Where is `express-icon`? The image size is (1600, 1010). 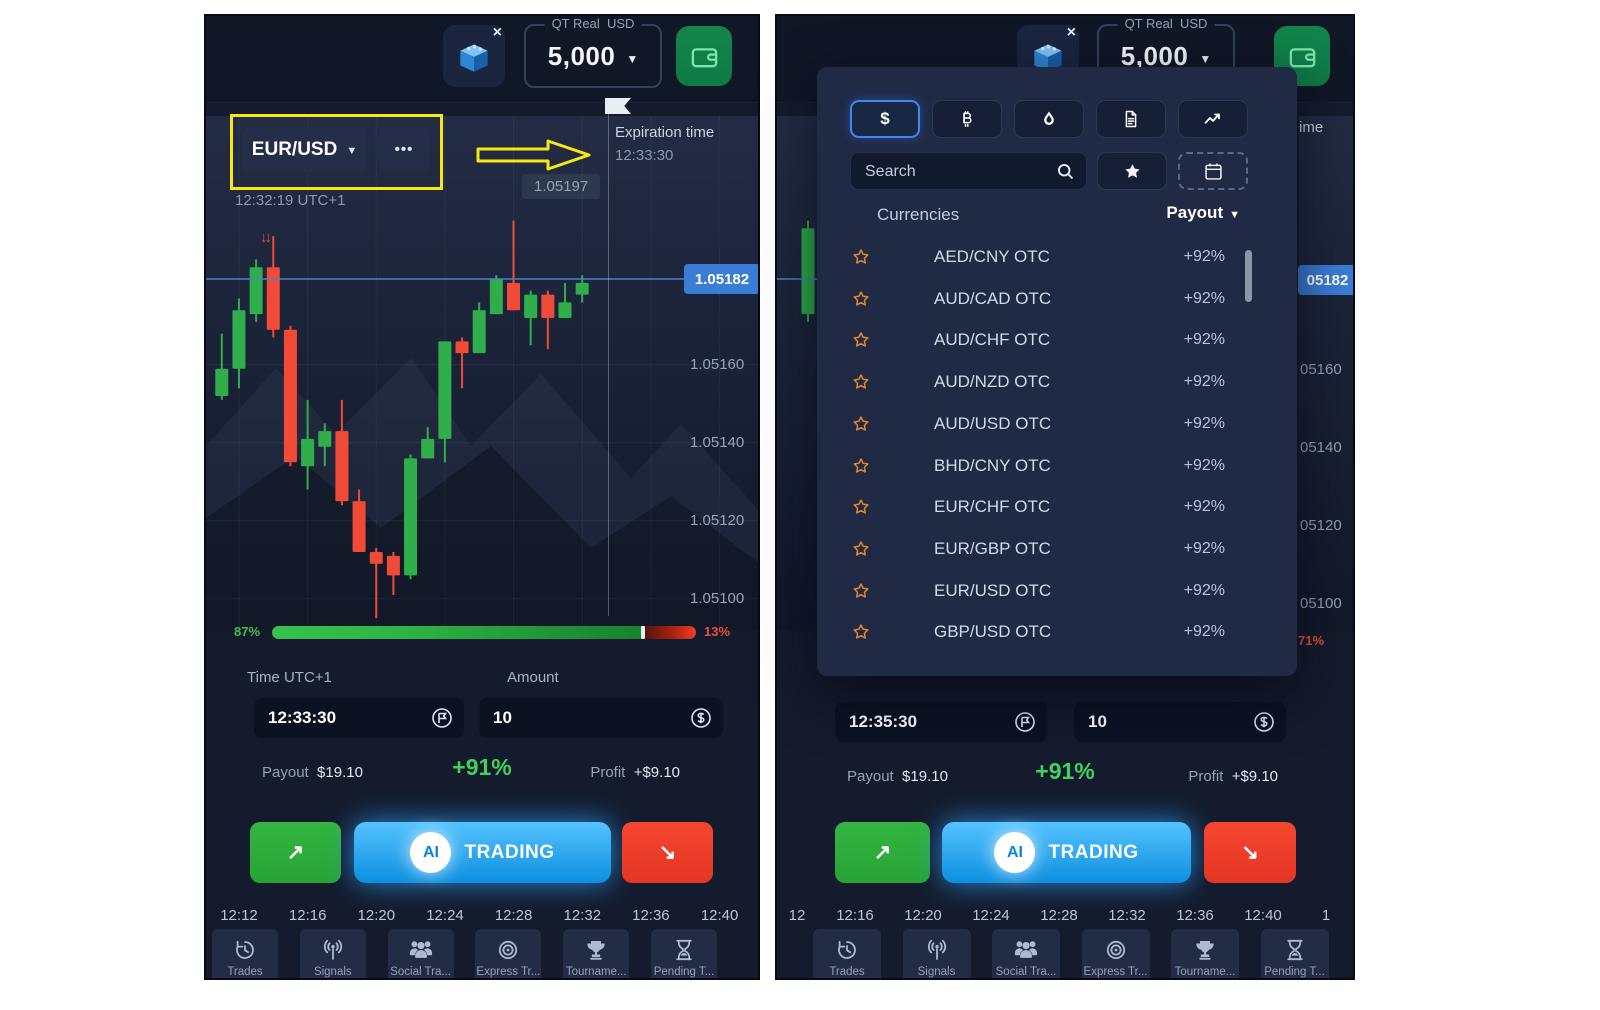
express-icon is located at coordinates (508, 950).